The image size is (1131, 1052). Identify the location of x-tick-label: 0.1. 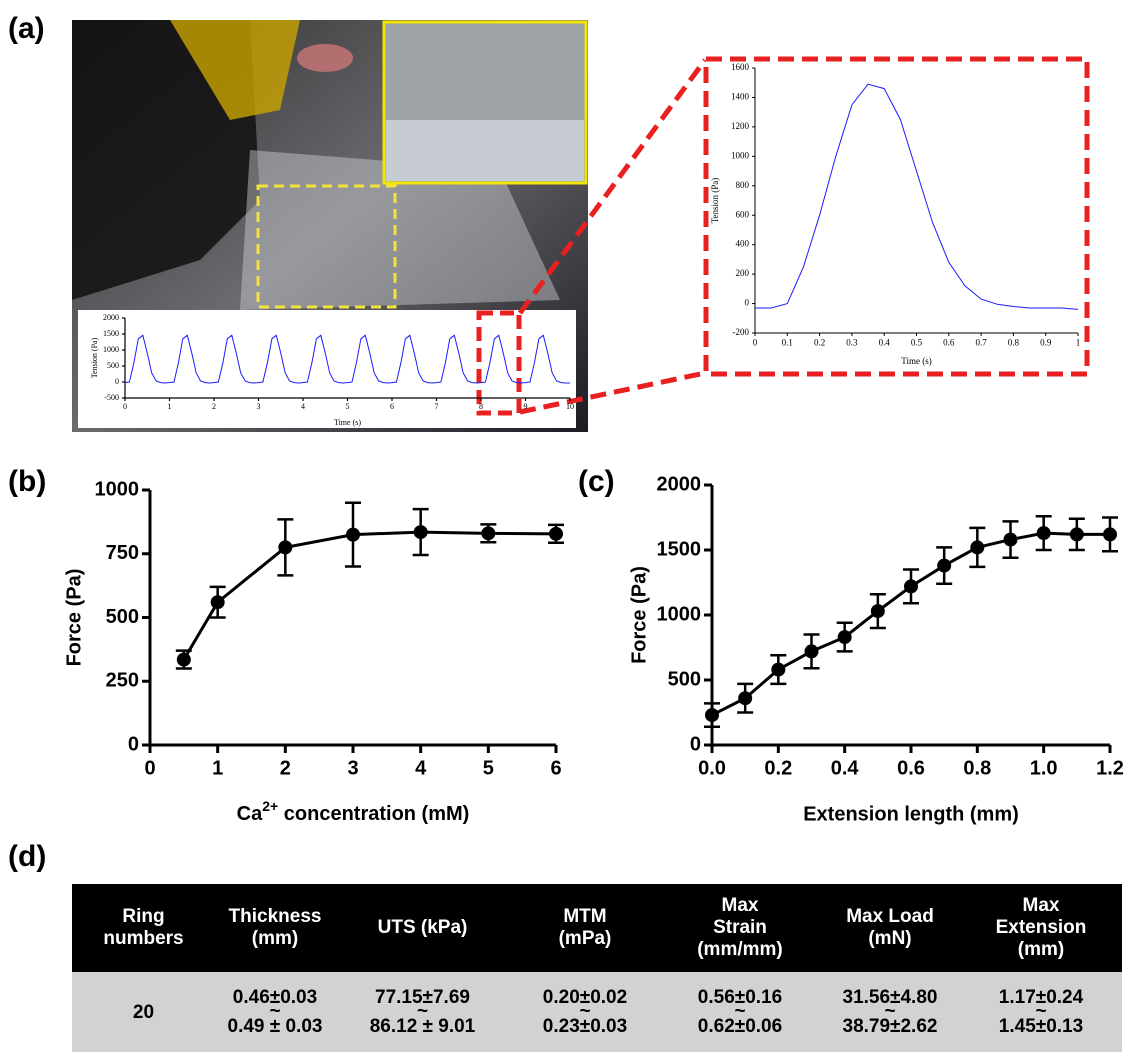
(787, 342).